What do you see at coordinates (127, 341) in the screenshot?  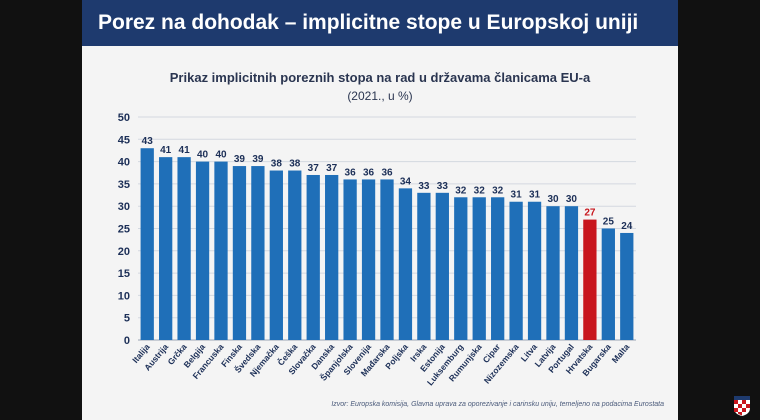 I see `y-tick-label: 0` at bounding box center [127, 341].